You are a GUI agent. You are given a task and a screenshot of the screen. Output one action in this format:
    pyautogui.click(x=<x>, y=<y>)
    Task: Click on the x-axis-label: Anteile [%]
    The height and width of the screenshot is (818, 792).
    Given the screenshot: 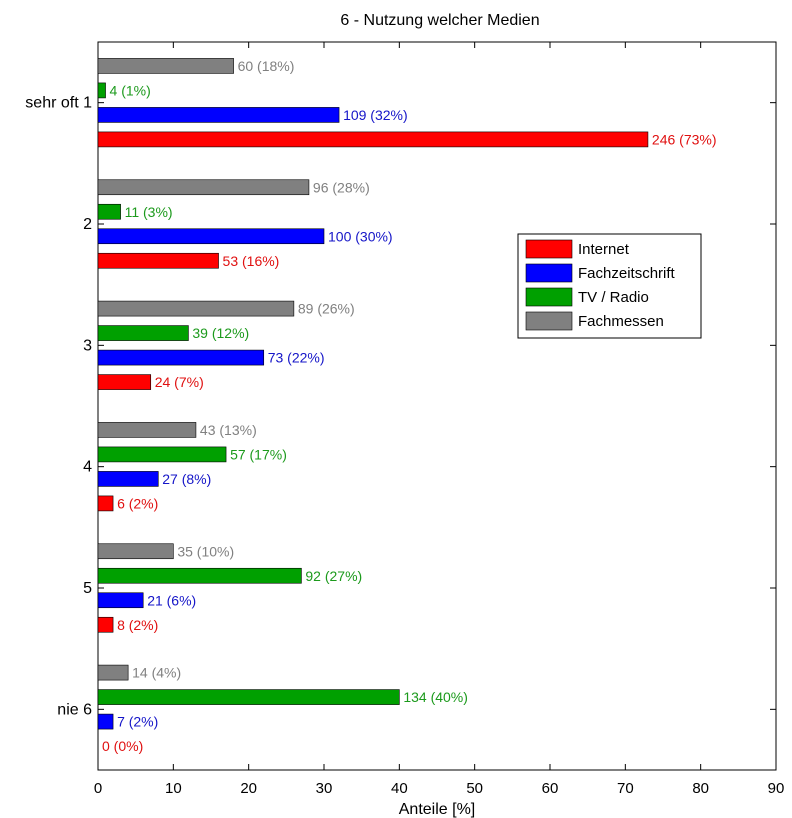 What is the action you would take?
    pyautogui.click(x=437, y=809)
    